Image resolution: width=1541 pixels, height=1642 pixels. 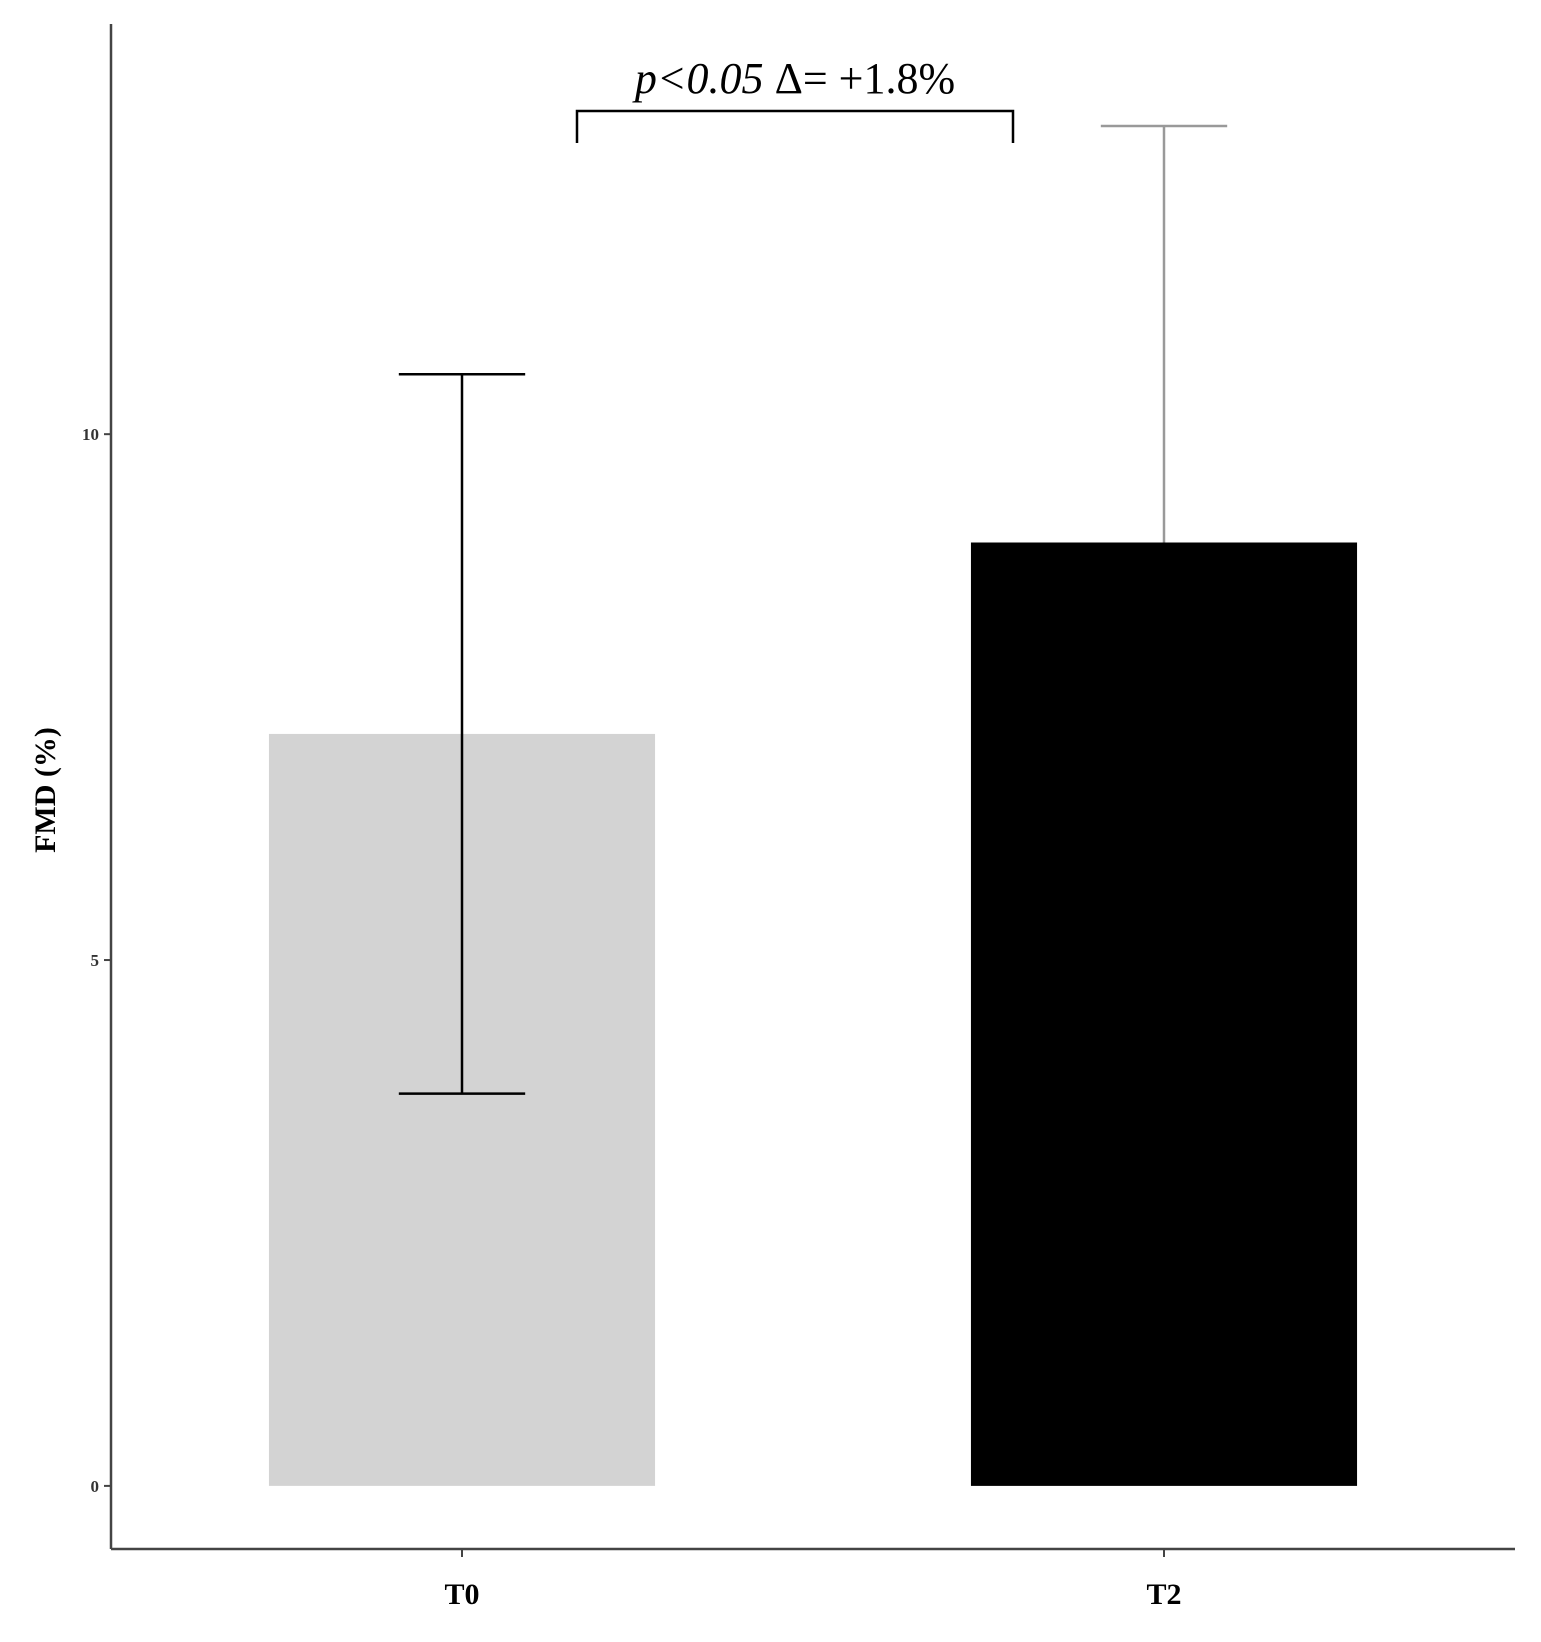 I want to click on y-axis-title: FMD (%), so click(x=45, y=790).